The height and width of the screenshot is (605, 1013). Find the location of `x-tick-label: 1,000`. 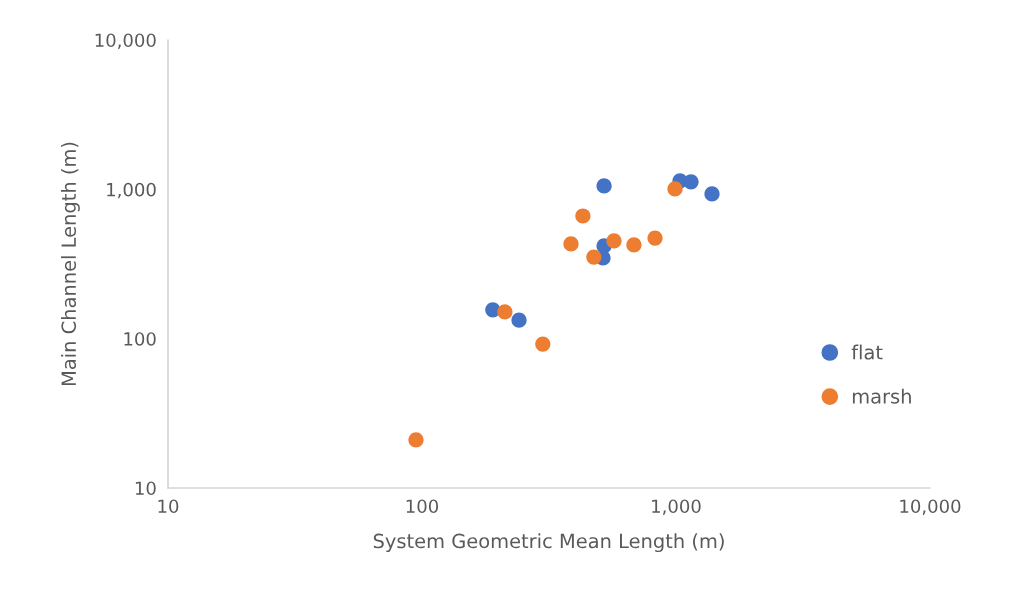

x-tick-label: 1,000 is located at coordinates (676, 507).